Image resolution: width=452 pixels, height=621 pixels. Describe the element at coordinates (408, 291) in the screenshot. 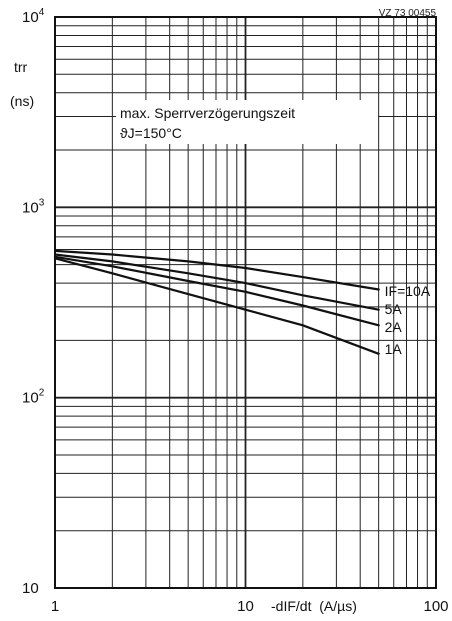

I see `series-label-1: IF=10A` at that location.